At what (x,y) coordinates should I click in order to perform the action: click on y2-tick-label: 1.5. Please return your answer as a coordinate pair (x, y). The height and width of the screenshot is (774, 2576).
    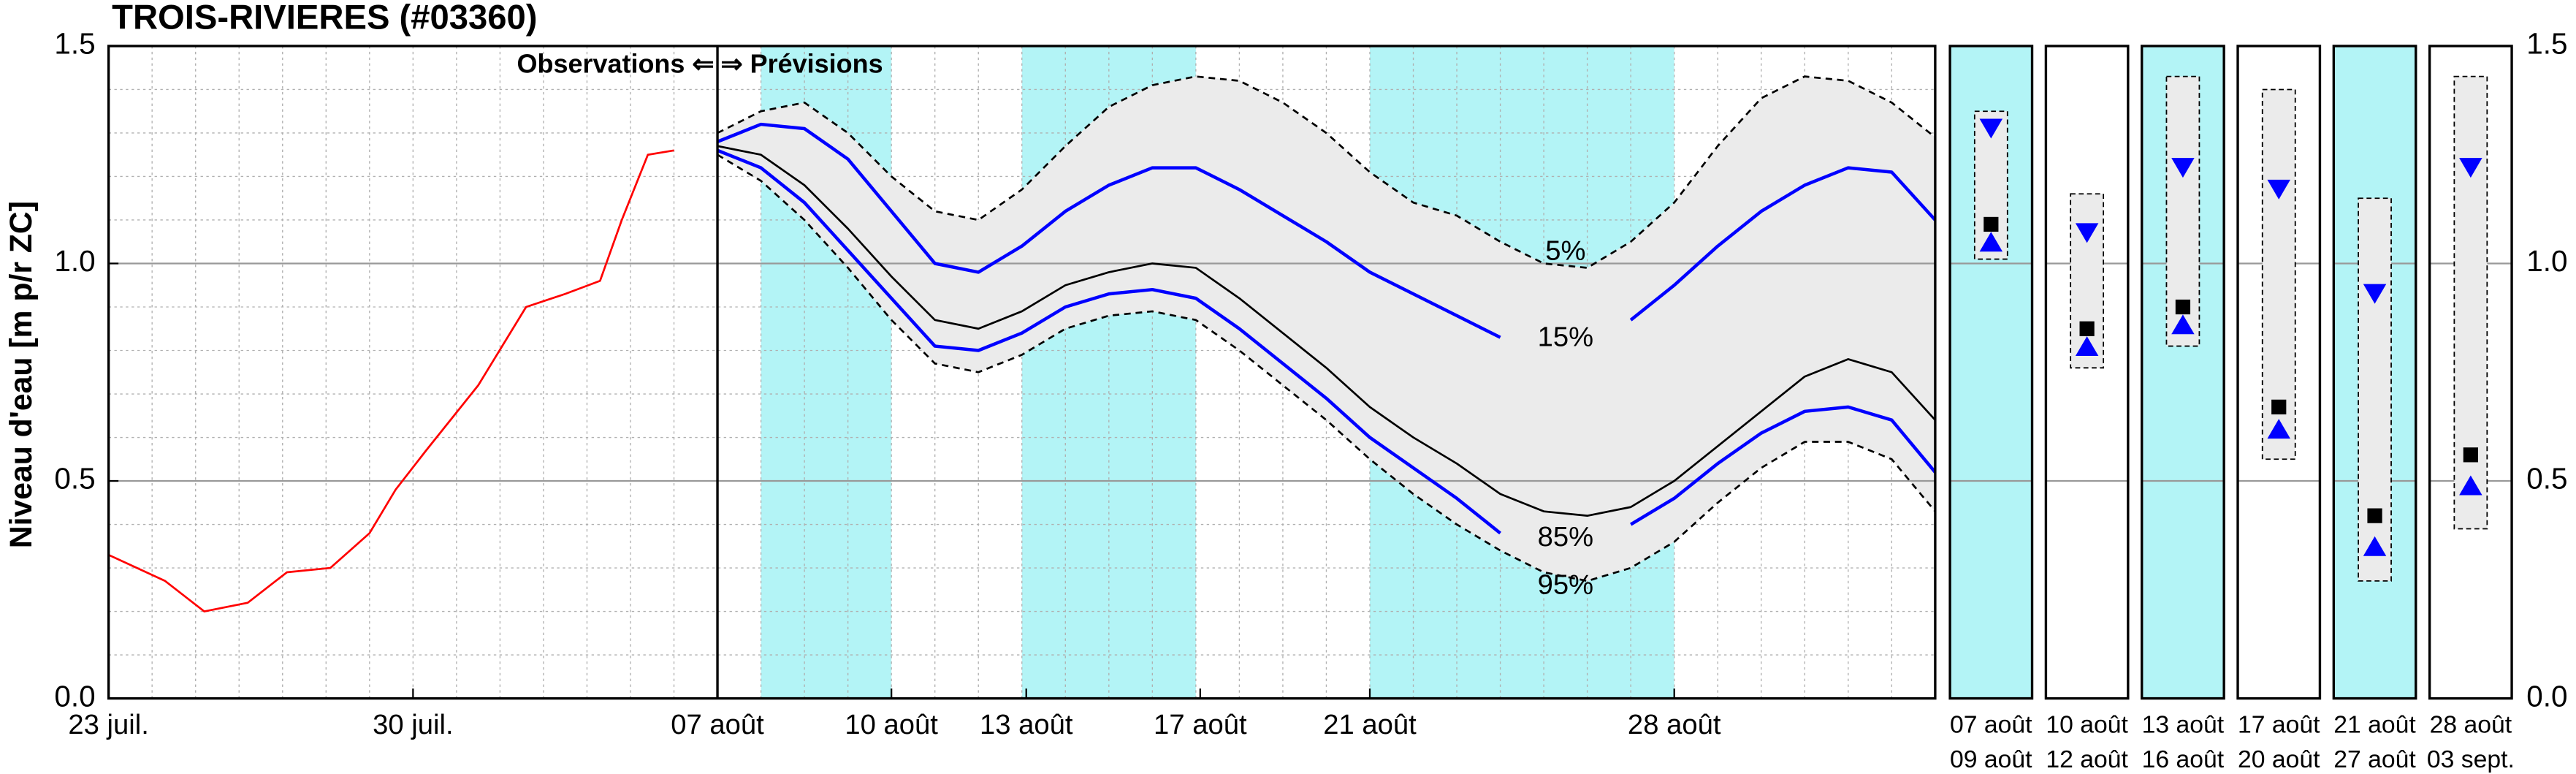
    Looking at the image, I should click on (2546, 44).